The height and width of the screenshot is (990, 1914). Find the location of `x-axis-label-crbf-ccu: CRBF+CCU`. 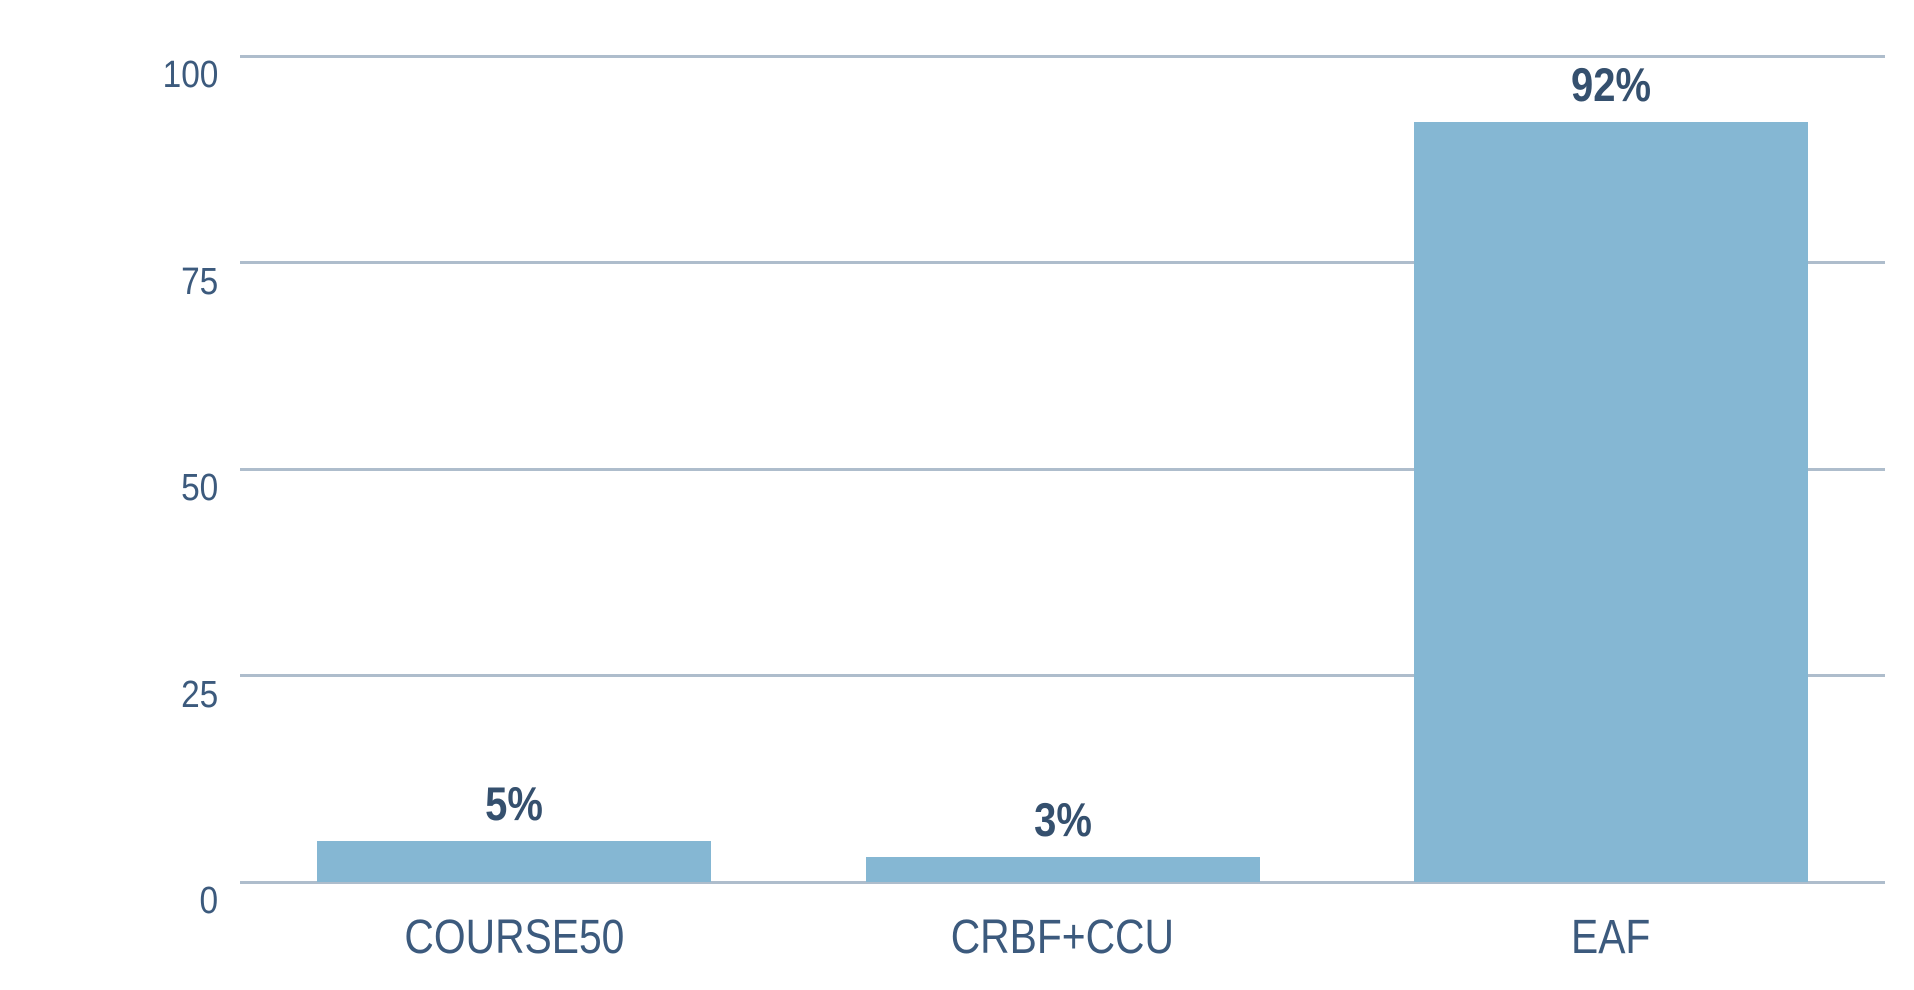

x-axis-label-crbf-ccu: CRBF+CCU is located at coordinates (1062, 937).